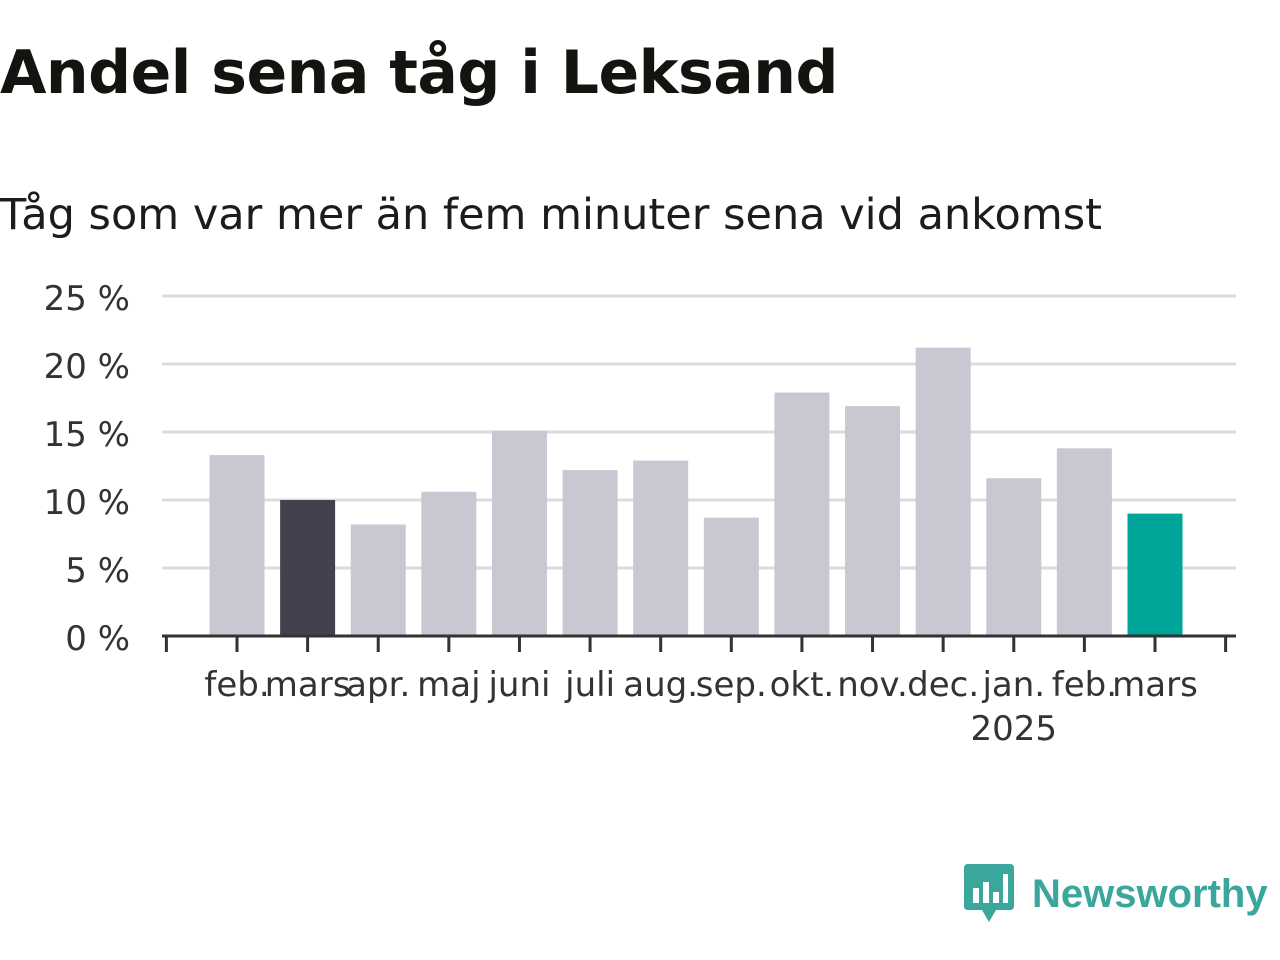 Image resolution: width=1280 pixels, height=960 pixels. I want to click on x-tick-label: nov., so click(872, 685).